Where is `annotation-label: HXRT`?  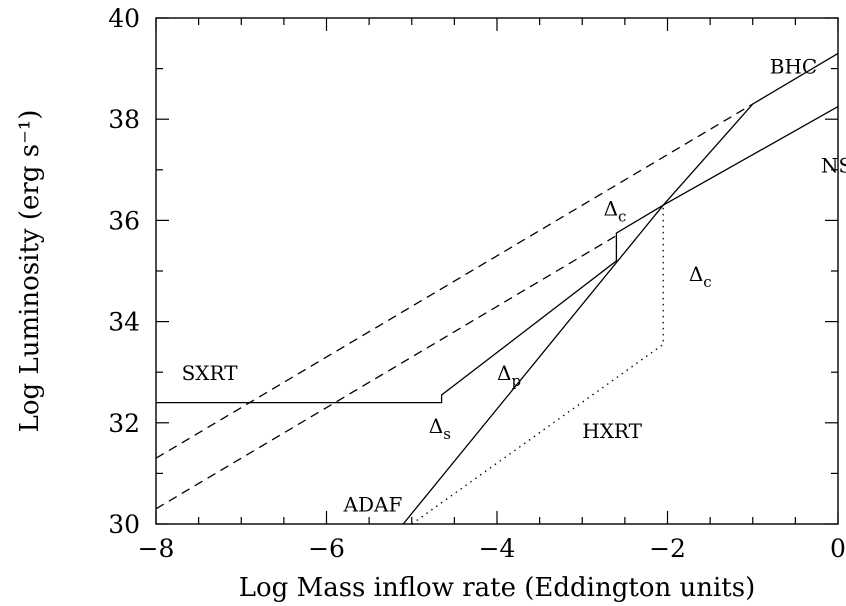
annotation-label: HXRT is located at coordinates (612, 431).